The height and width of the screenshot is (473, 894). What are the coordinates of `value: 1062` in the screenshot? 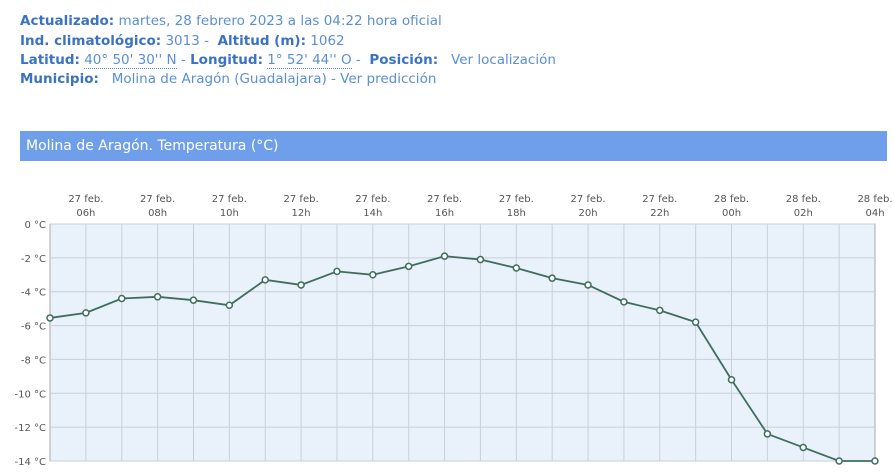 It's located at (327, 41).